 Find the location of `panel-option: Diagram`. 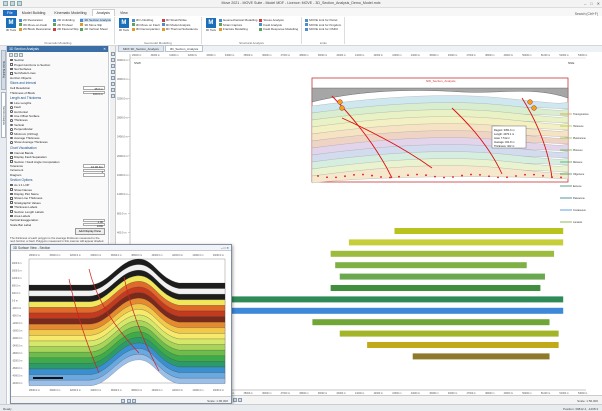

panel-option: Diagram is located at coordinates (57, 175).